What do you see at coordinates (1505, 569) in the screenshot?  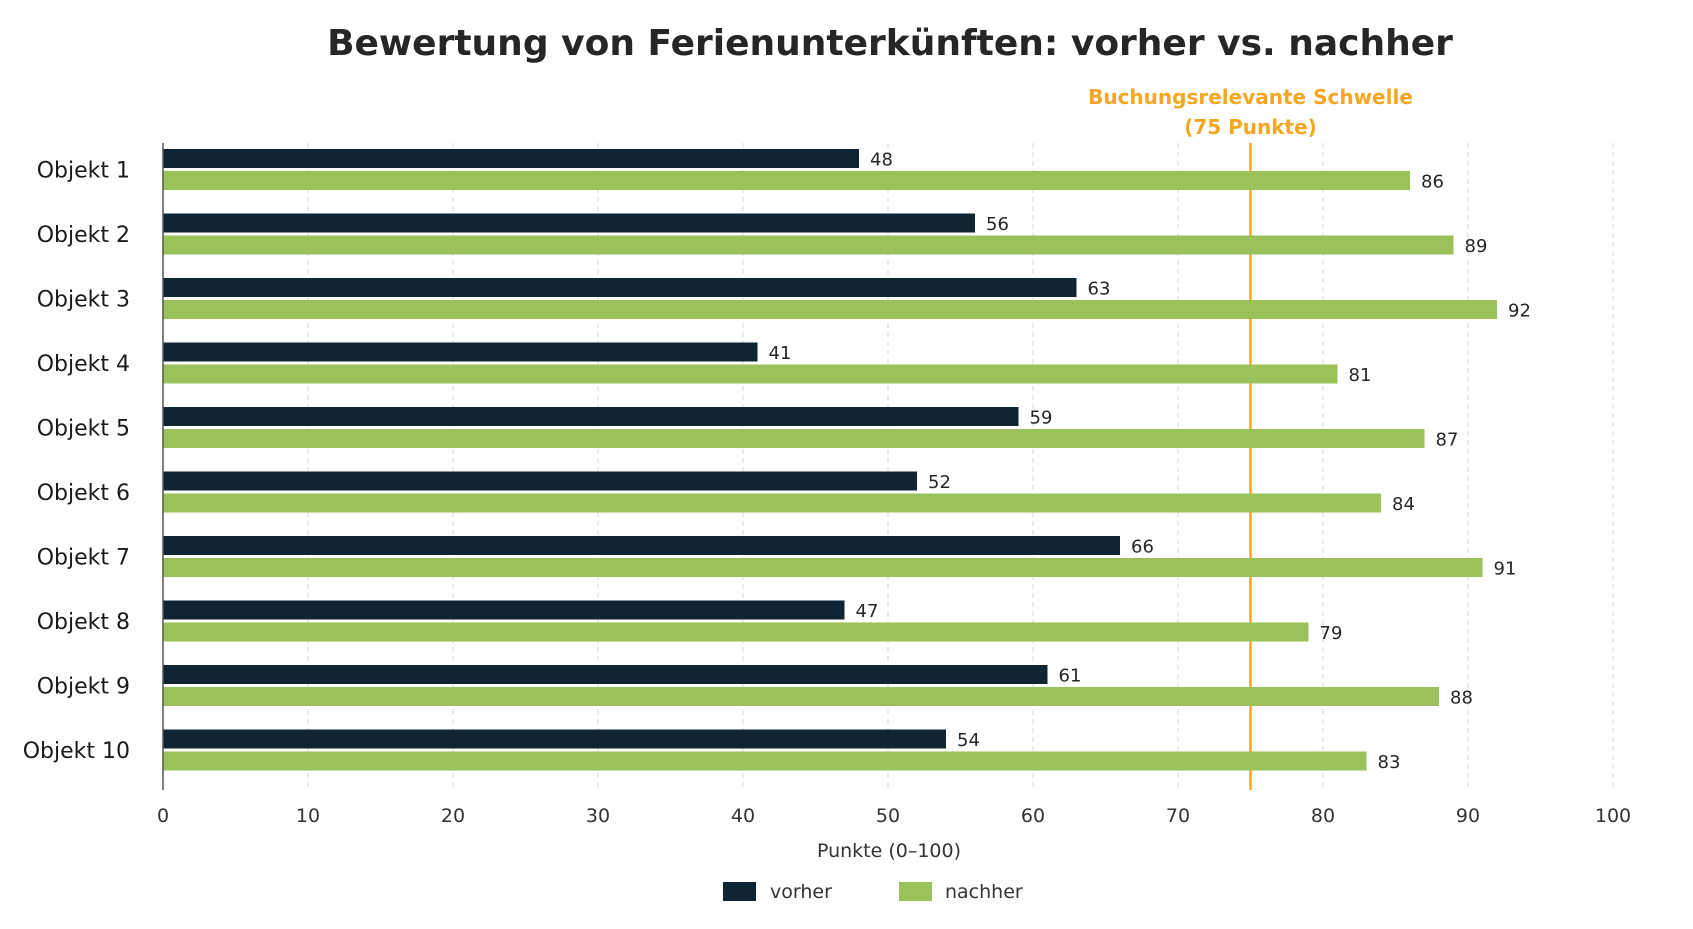 I see `value-label-nachher-7: 91` at bounding box center [1505, 569].